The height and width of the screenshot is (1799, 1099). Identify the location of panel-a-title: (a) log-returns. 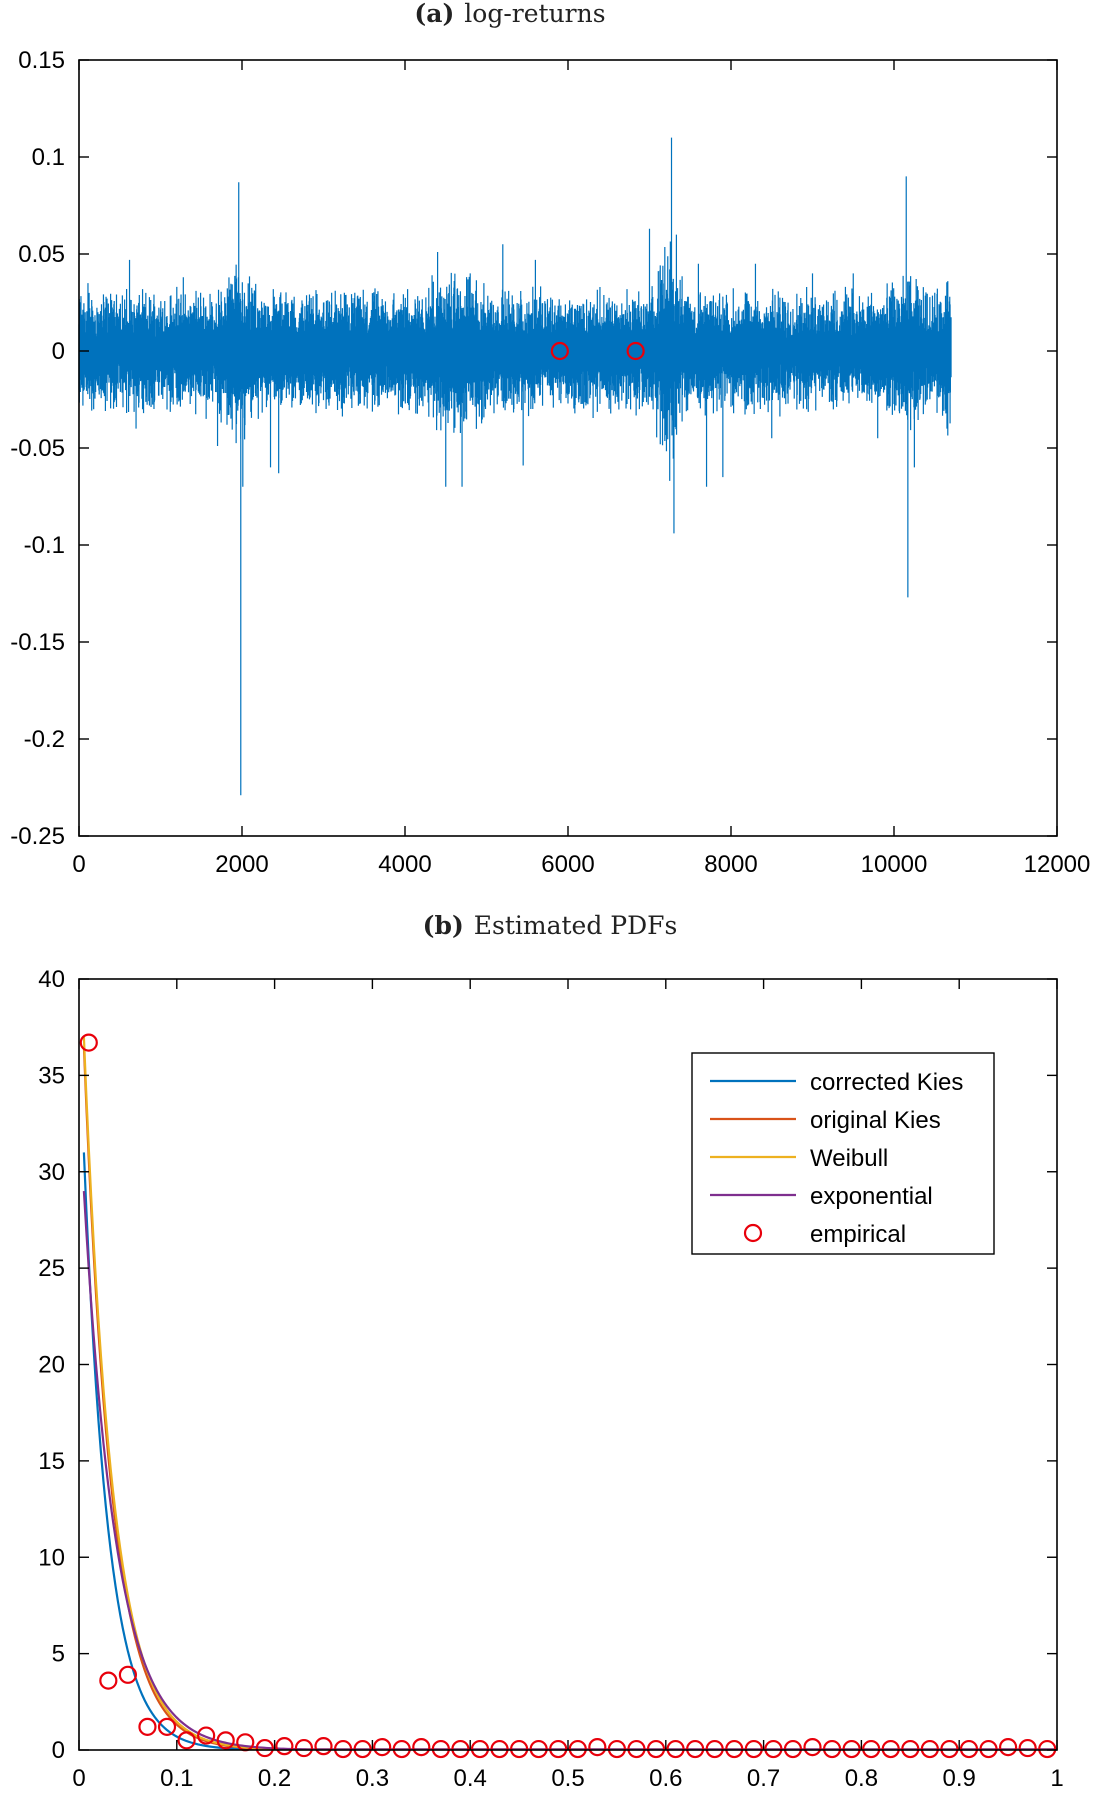
(509, 14).